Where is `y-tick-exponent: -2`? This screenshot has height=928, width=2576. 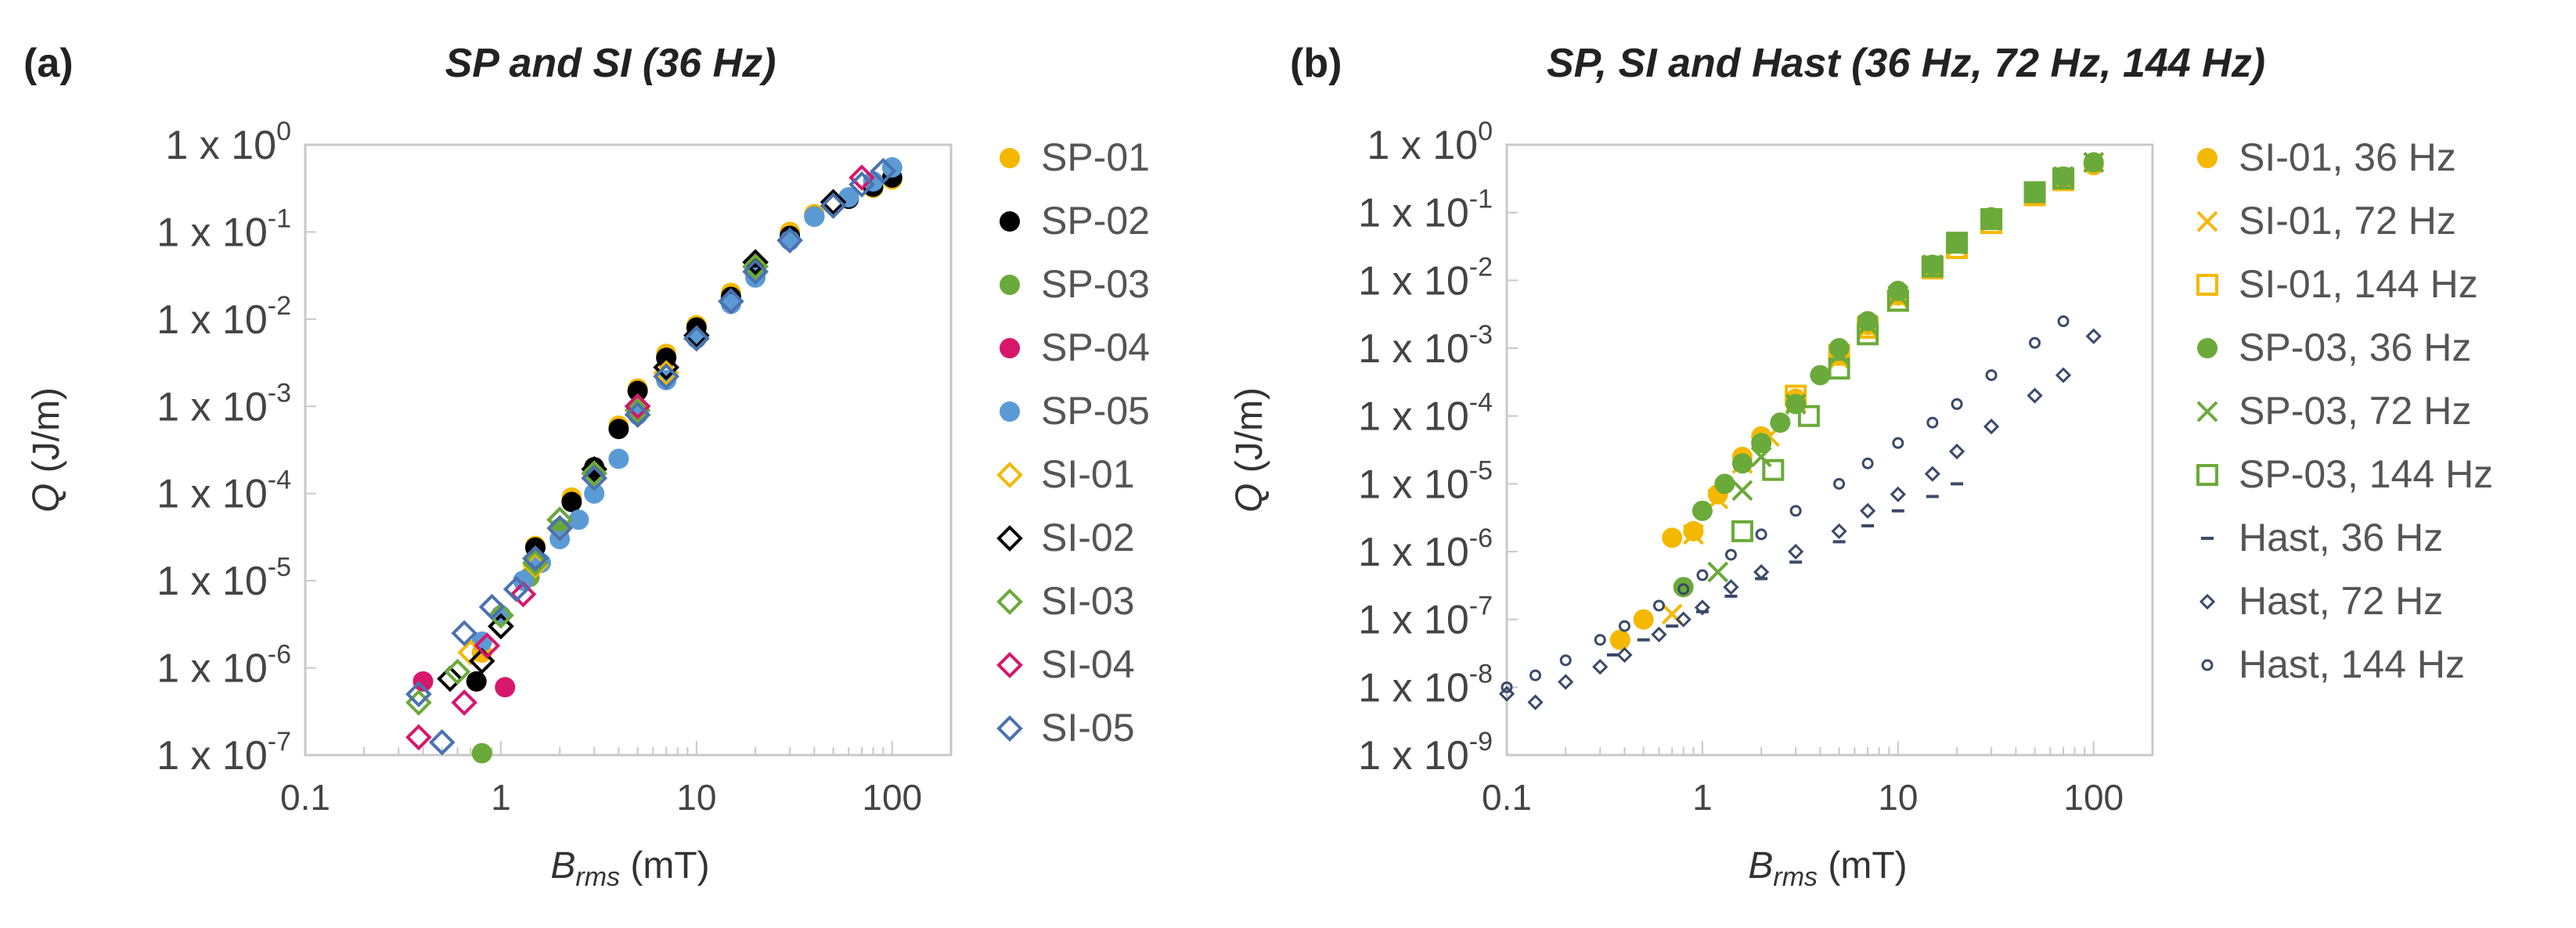 y-tick-exponent: -2 is located at coordinates (1481, 267).